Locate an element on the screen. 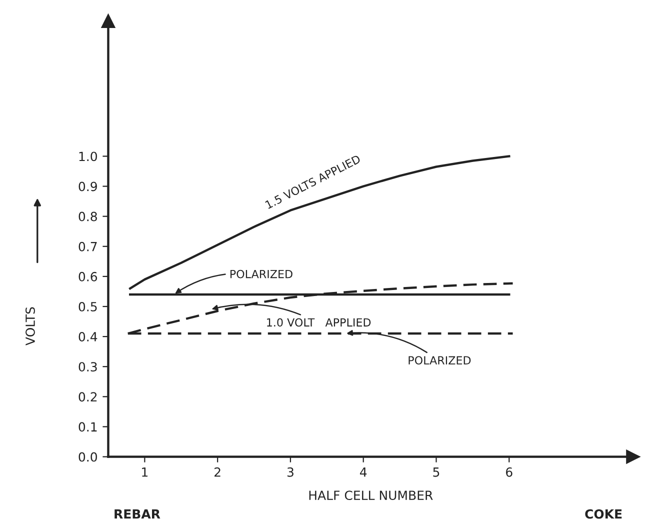 The height and width of the screenshot is (525, 656). text: COKE is located at coordinates (603, 514).